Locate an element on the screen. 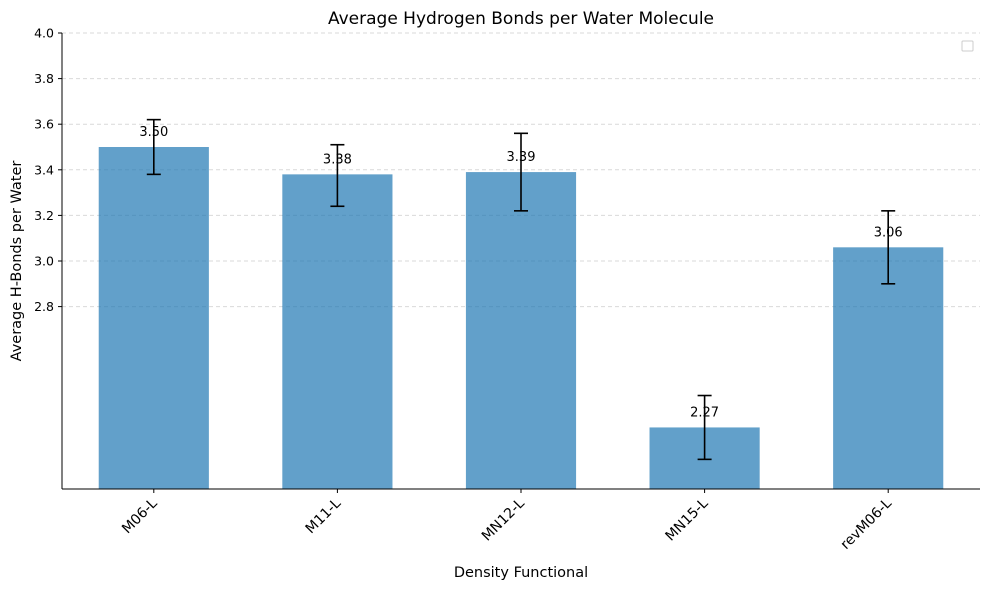 This screenshot has height=590, width=989. data-label: 3.39 is located at coordinates (521, 157).